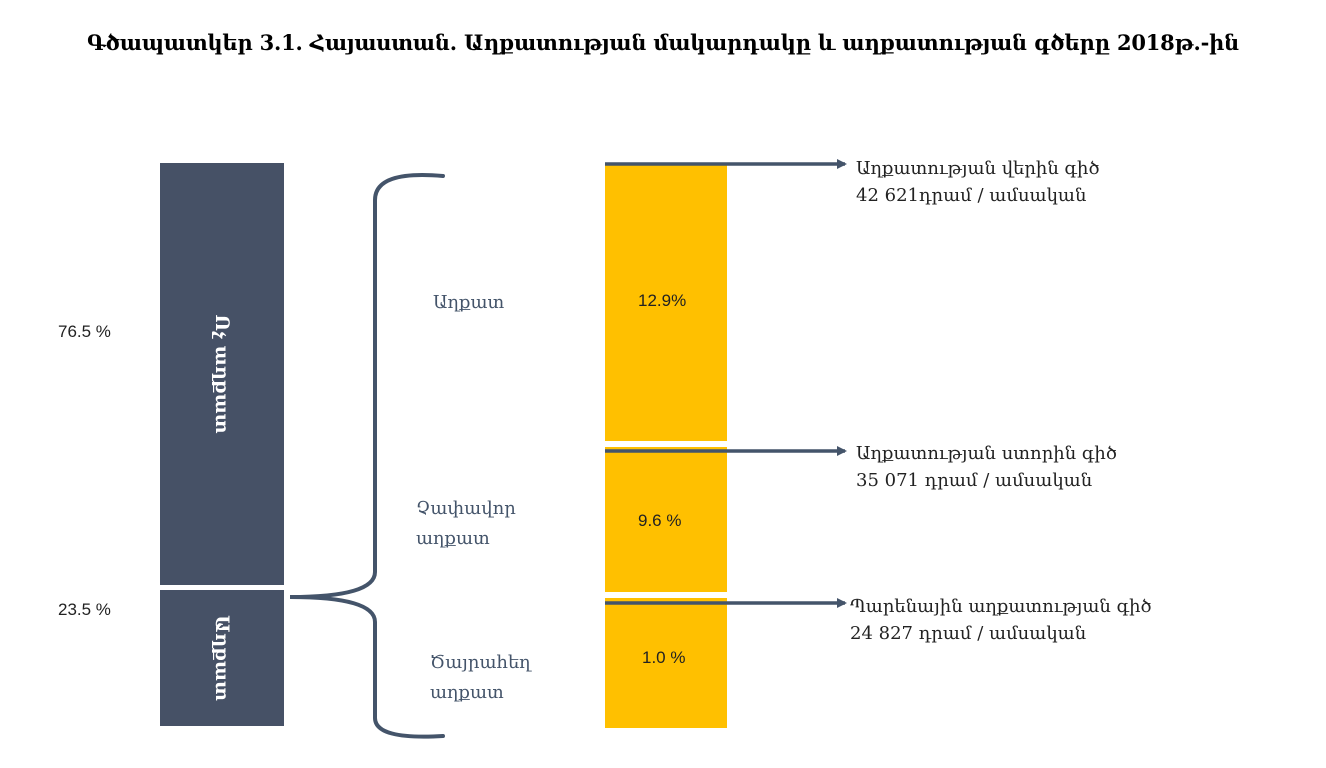 Image resolution: width=1326 pixels, height=768 pixels. What do you see at coordinates (974, 480) in the screenshot?
I see `lower-poverty-line-amount: 35 071 դրամ / ամսական` at bounding box center [974, 480].